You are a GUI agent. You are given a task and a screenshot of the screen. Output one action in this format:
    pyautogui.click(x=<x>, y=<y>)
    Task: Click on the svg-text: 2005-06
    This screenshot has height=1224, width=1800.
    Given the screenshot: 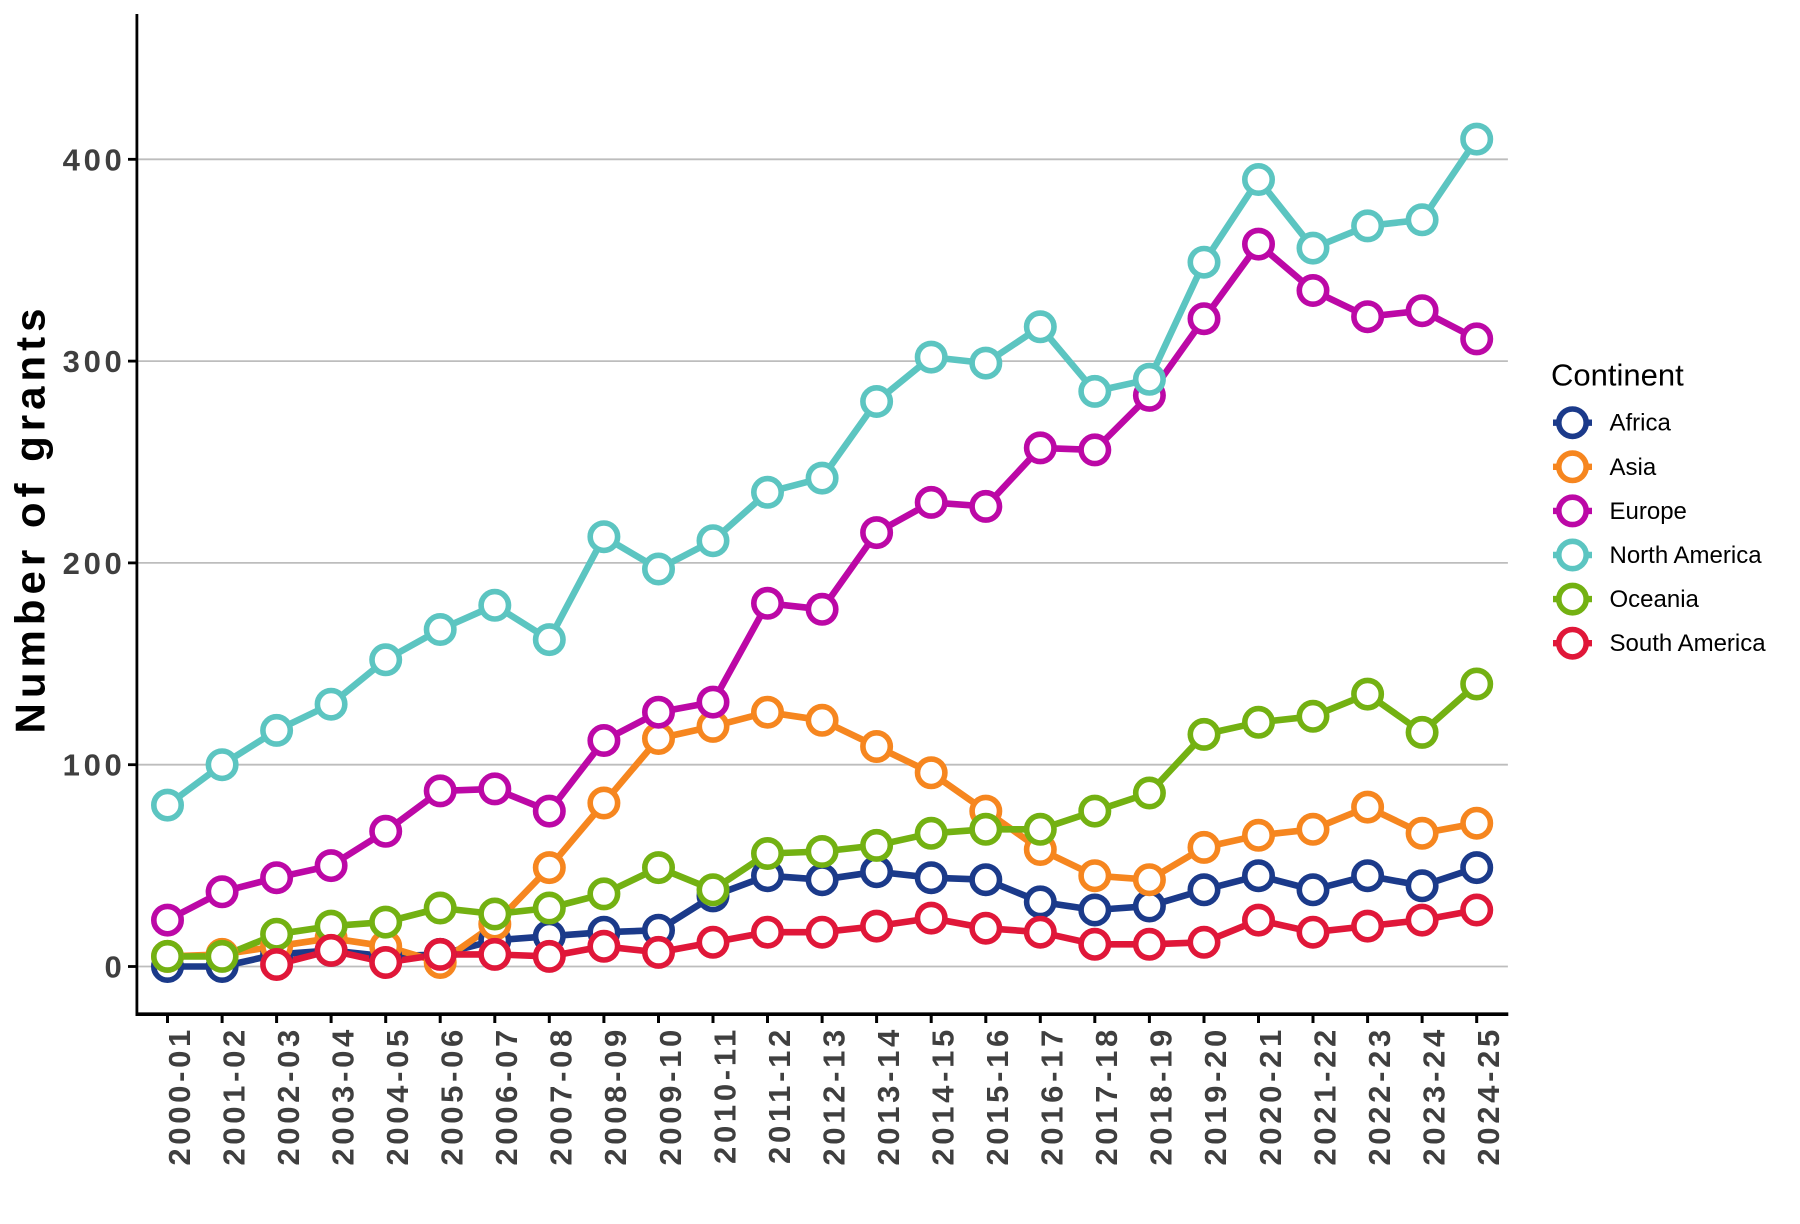 What is the action you would take?
    pyautogui.click(x=452, y=1096)
    